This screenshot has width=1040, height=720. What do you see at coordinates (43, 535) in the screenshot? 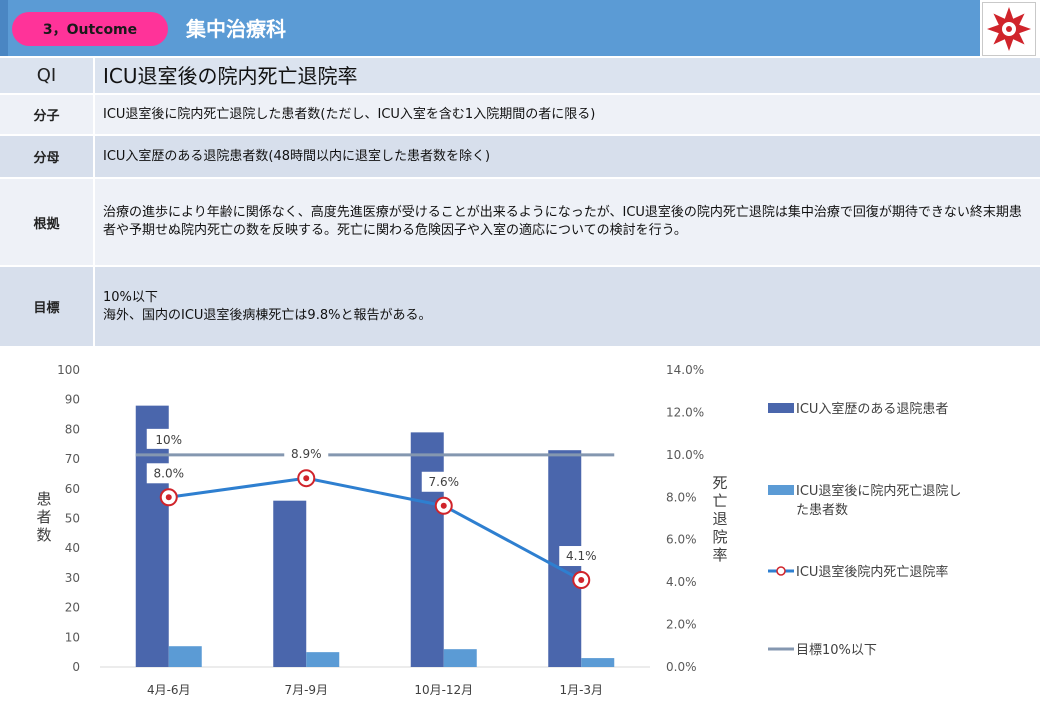
I see `y-left-axis-title: 数` at bounding box center [43, 535].